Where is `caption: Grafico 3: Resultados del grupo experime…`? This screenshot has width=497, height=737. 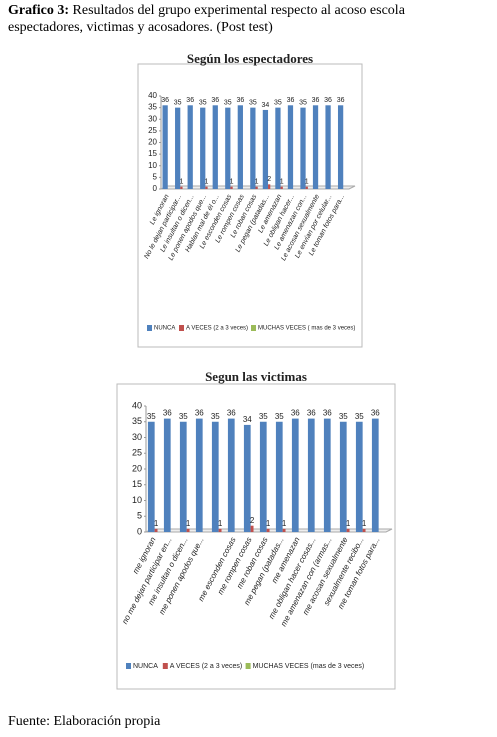
caption: Grafico 3: Resultados del grupo experime… is located at coordinates (252, 19).